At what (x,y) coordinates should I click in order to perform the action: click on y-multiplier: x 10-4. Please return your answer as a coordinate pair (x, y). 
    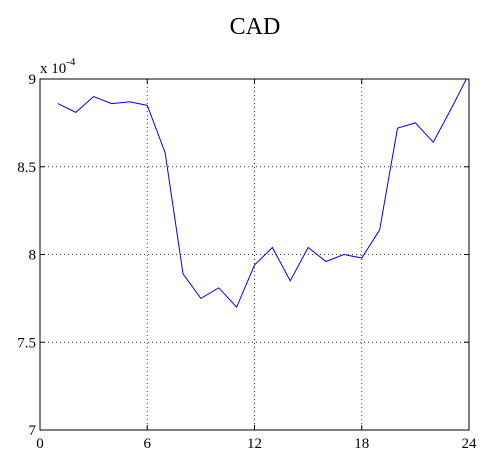
    Looking at the image, I should click on (58, 66).